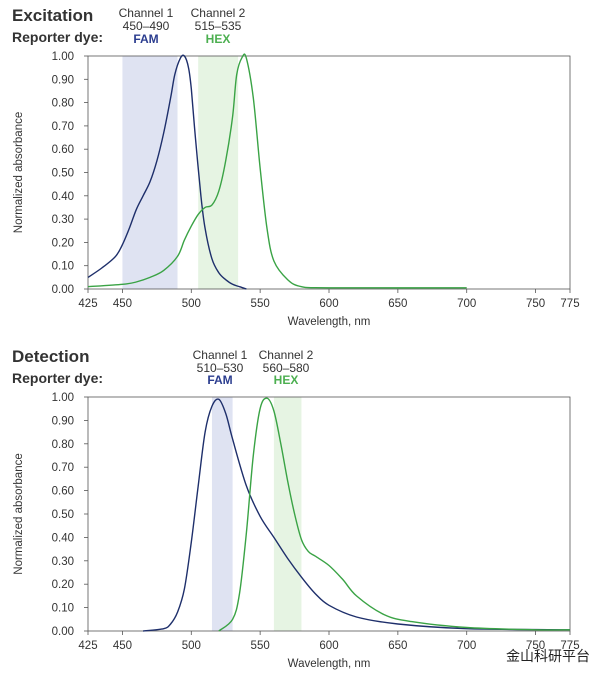 This screenshot has width=594, height=675. Describe the element at coordinates (218, 39) in the screenshot. I see `excitation-channel-2-dye: HEX` at that location.